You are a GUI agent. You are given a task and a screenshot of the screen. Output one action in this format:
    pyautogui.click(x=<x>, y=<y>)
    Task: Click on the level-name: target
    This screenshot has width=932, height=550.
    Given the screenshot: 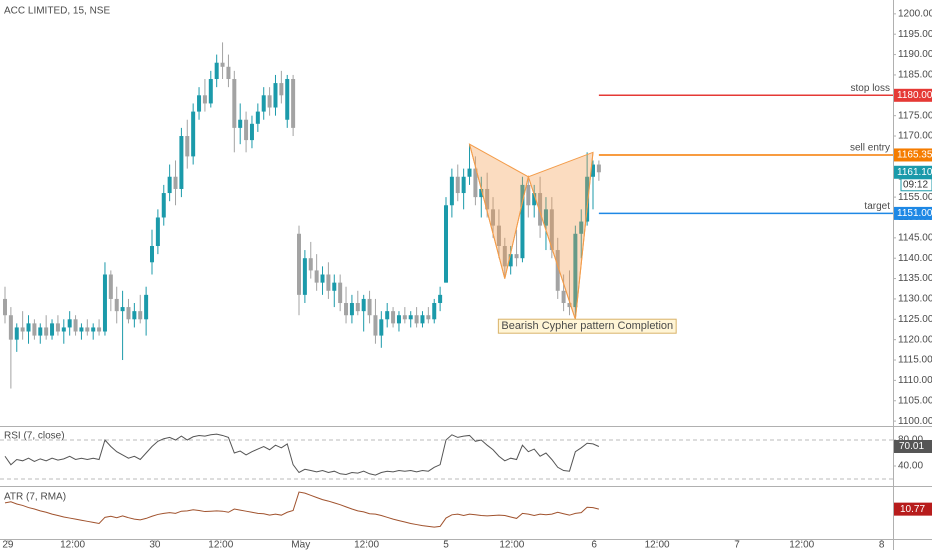 What is the action you would take?
    pyautogui.click(x=877, y=206)
    